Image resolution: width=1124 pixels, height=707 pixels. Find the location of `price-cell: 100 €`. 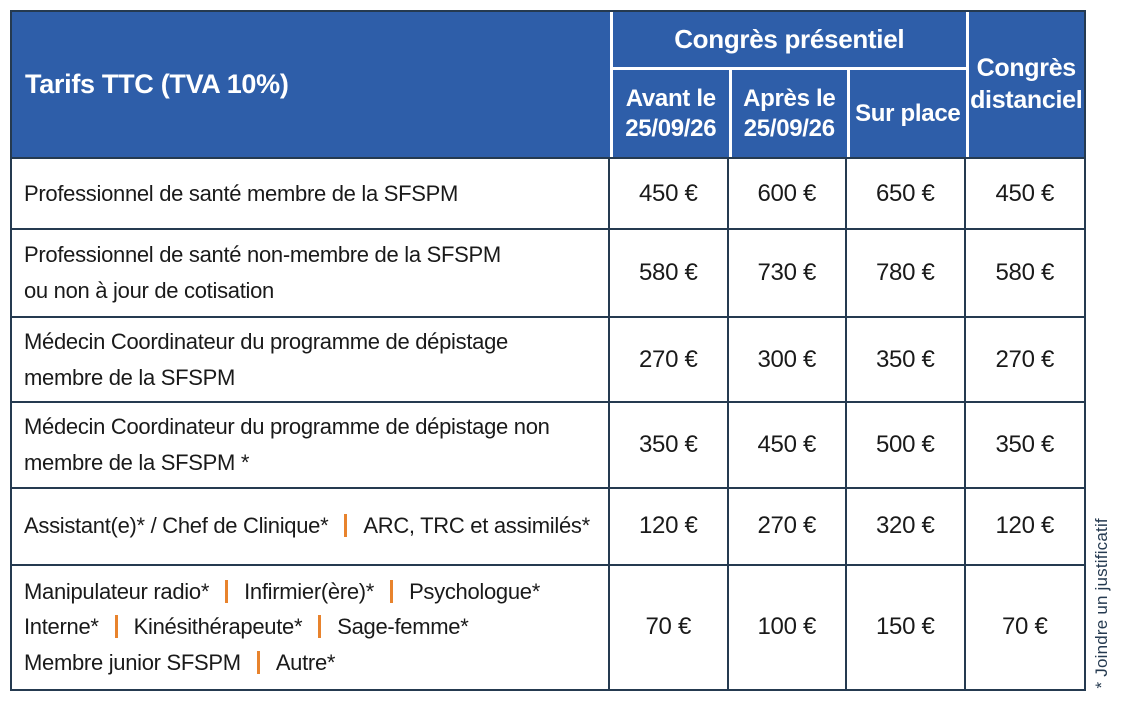

price-cell: 100 € is located at coordinates (788, 627).